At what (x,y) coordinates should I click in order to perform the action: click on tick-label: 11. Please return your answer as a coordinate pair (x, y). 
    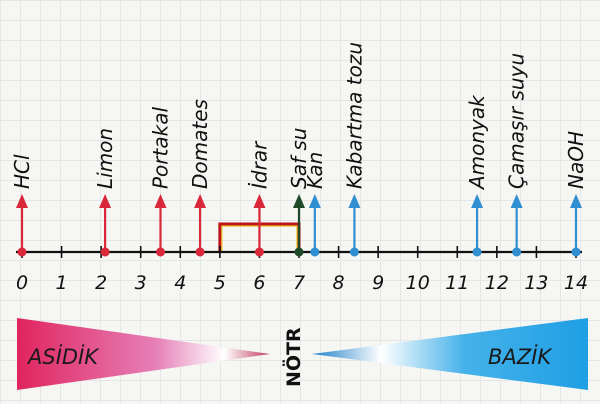
    Looking at the image, I should click on (457, 283).